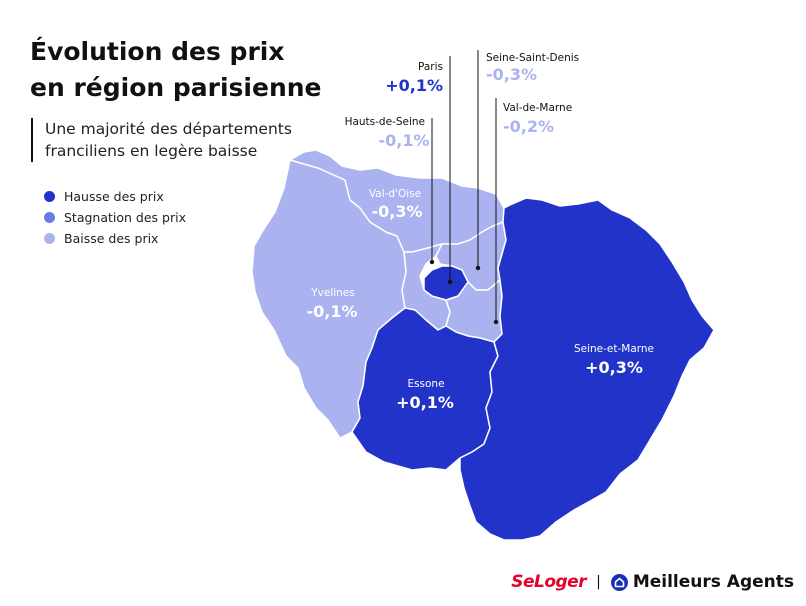 The height and width of the screenshot is (606, 806). What do you see at coordinates (532, 58) in the screenshot?
I see `seine-saint-denis-callout-label: Seine-Saint-Denis` at bounding box center [532, 58].